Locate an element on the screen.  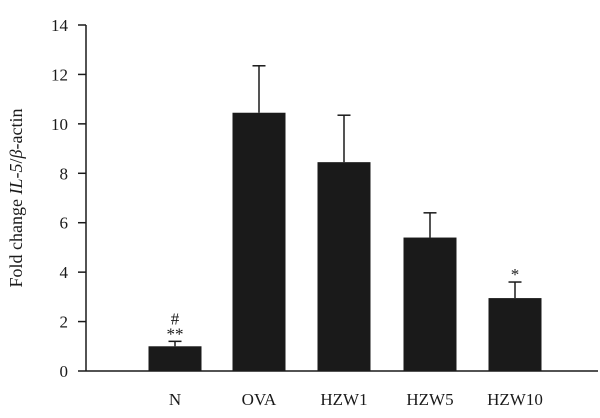
x-tick-label-hzw1: HZW1 is located at coordinates (343, 399).